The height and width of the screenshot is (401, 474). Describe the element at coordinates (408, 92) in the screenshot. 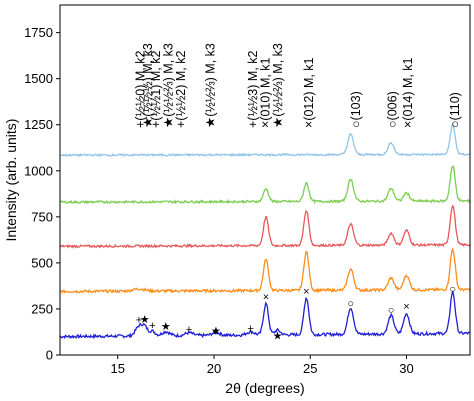

I see `peak-annotation: ×(014) M, k1` at that location.